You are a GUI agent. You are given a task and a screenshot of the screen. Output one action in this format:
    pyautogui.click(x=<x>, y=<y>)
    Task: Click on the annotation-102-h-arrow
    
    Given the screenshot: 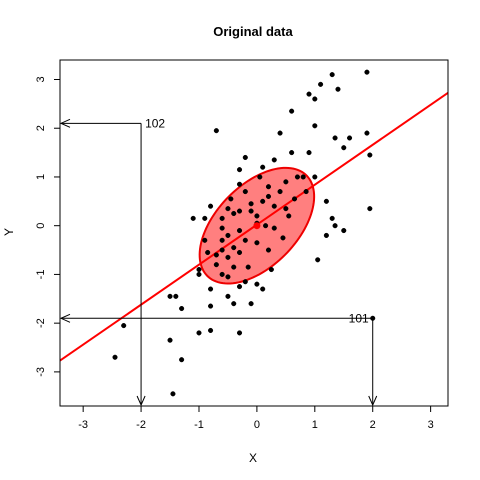 What is the action you would take?
    pyautogui.click(x=65, y=123)
    